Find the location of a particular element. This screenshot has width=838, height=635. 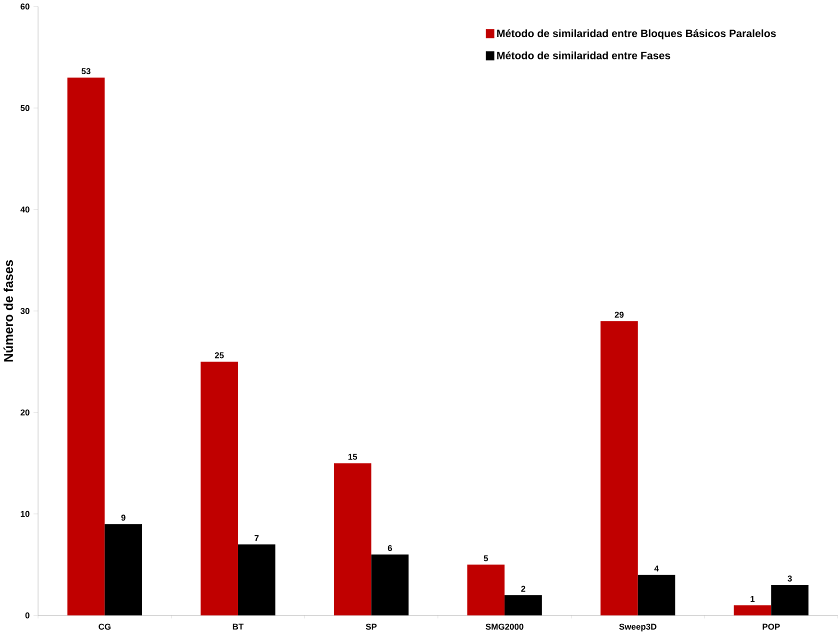

x-tick-label: SP is located at coordinates (371, 627).